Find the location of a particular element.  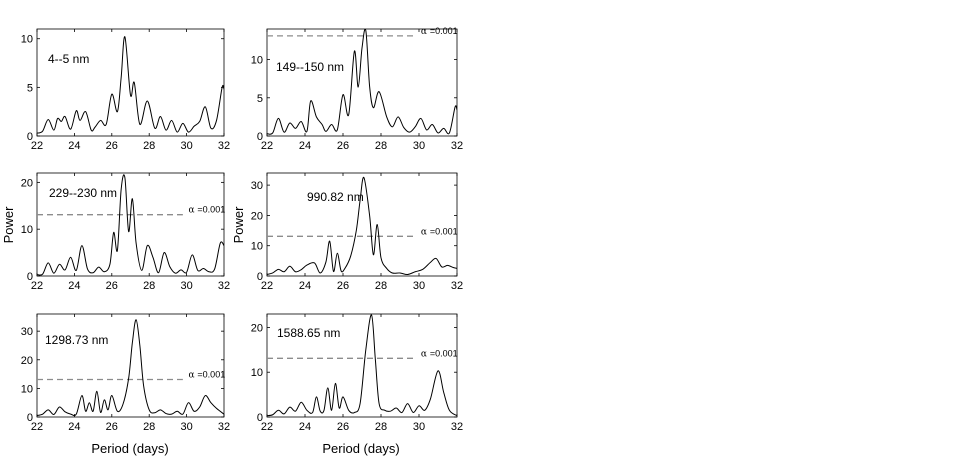

panel-label: 1588.65 nm is located at coordinates (308, 333).